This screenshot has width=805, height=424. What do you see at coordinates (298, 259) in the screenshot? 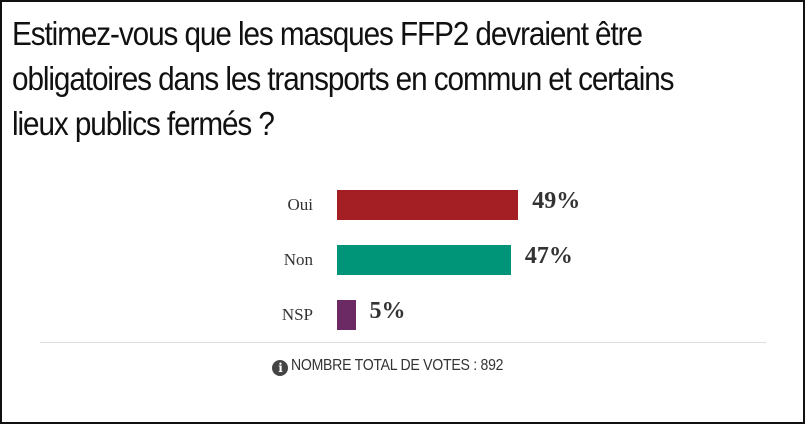
I see `bar-label-non: Non` at bounding box center [298, 259].